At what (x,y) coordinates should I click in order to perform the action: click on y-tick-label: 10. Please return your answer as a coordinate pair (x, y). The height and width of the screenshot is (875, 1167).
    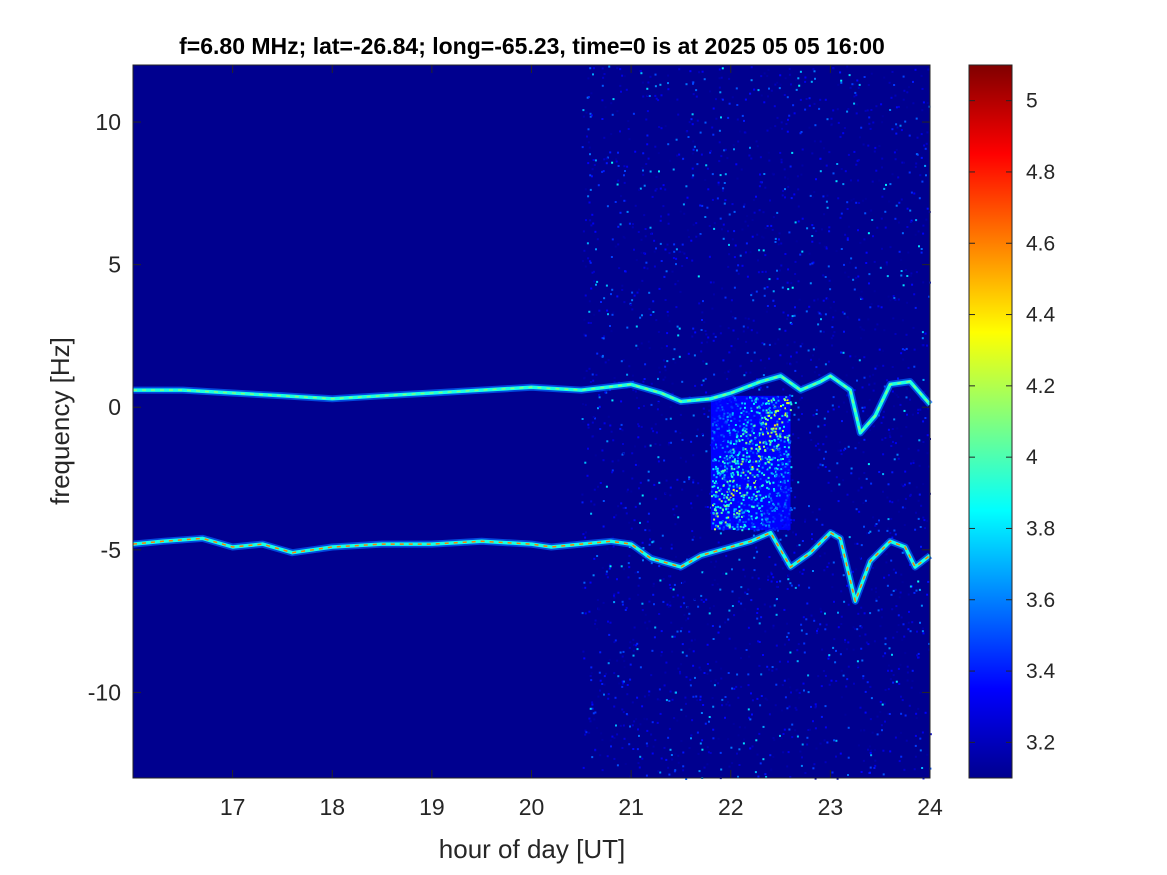
    Looking at the image, I should click on (108, 122).